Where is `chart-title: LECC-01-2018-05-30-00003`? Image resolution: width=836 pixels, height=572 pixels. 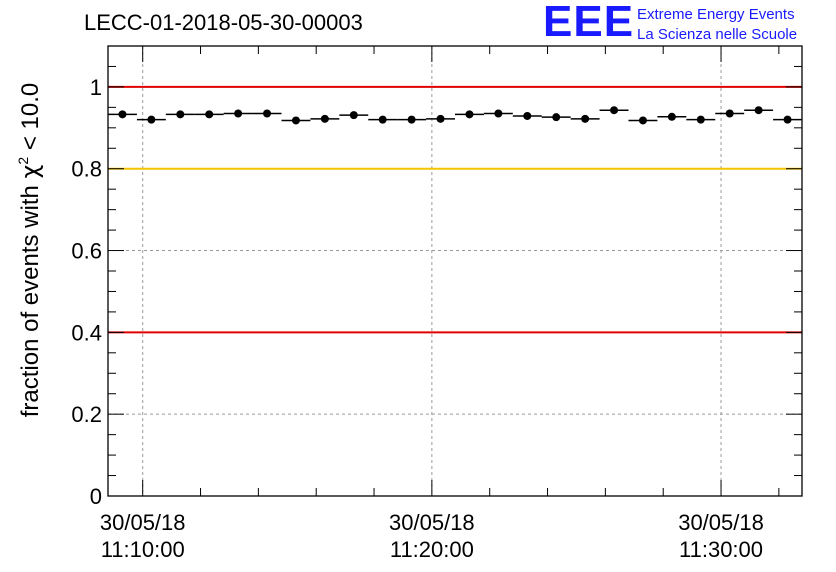 chart-title: LECC-01-2018-05-30-00003 is located at coordinates (223, 22).